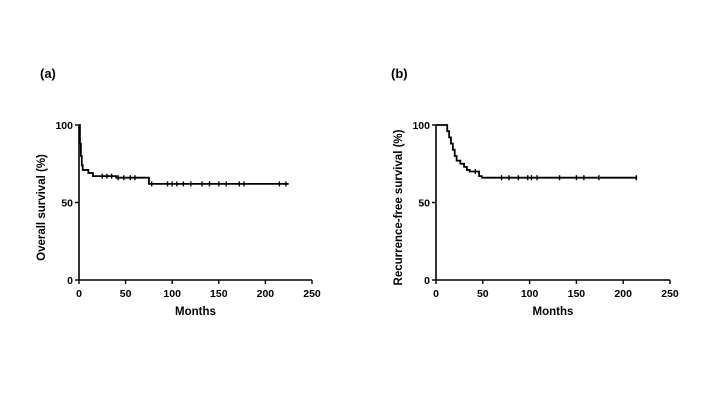  I want to click on y-axis-title: Recurrence-free survival (%), so click(399, 207).